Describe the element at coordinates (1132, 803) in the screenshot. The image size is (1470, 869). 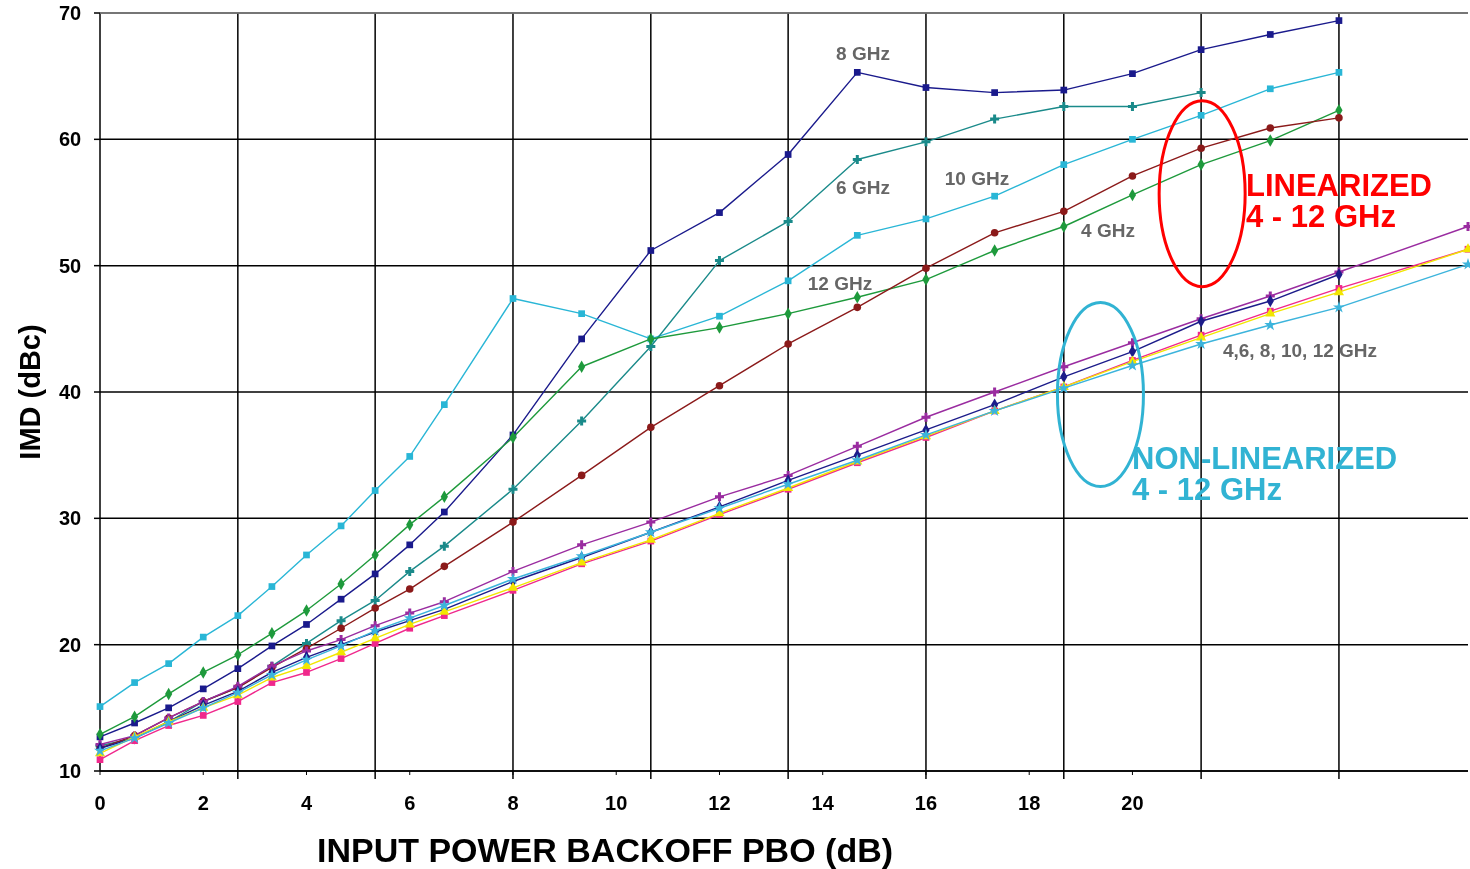
I see `x-tick-label: 20` at that location.